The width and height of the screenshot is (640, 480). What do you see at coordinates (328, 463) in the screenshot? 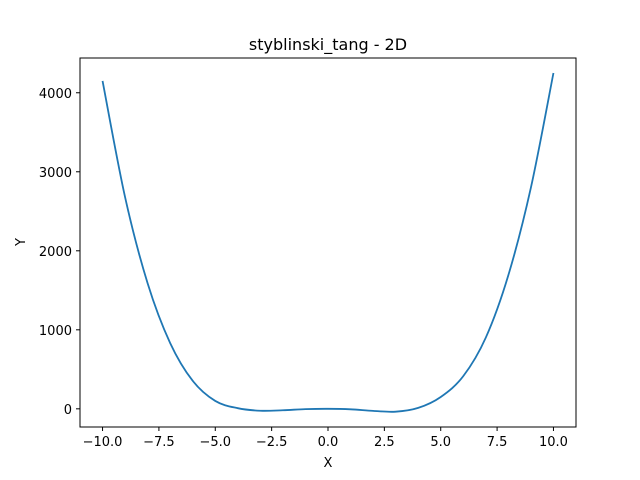
I see `x-axis-label: X` at bounding box center [328, 463].